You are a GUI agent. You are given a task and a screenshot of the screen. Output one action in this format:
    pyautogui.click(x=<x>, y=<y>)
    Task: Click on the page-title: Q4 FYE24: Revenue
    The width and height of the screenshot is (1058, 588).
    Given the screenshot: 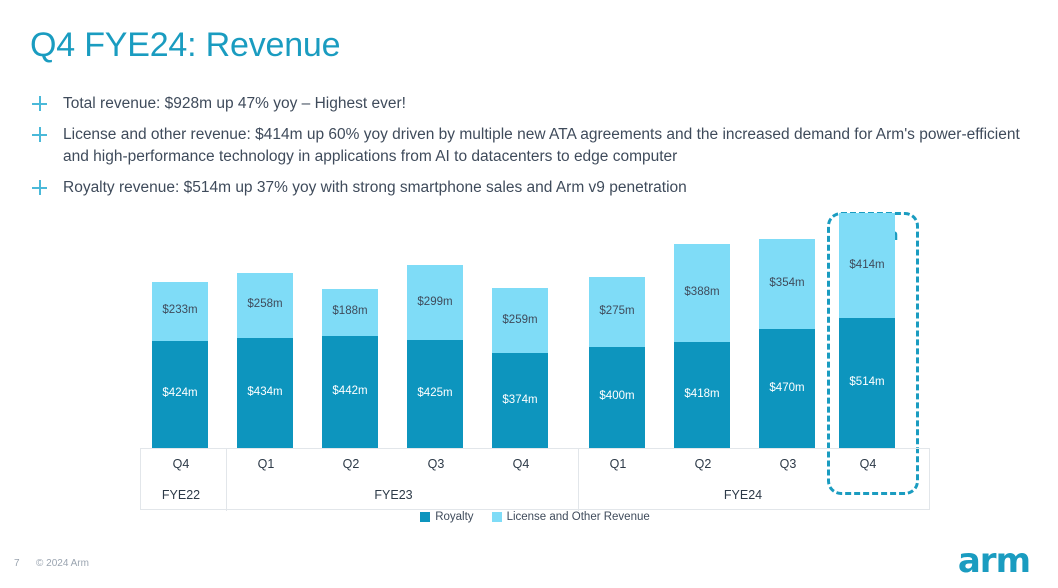 What is the action you would take?
    pyautogui.click(x=185, y=45)
    